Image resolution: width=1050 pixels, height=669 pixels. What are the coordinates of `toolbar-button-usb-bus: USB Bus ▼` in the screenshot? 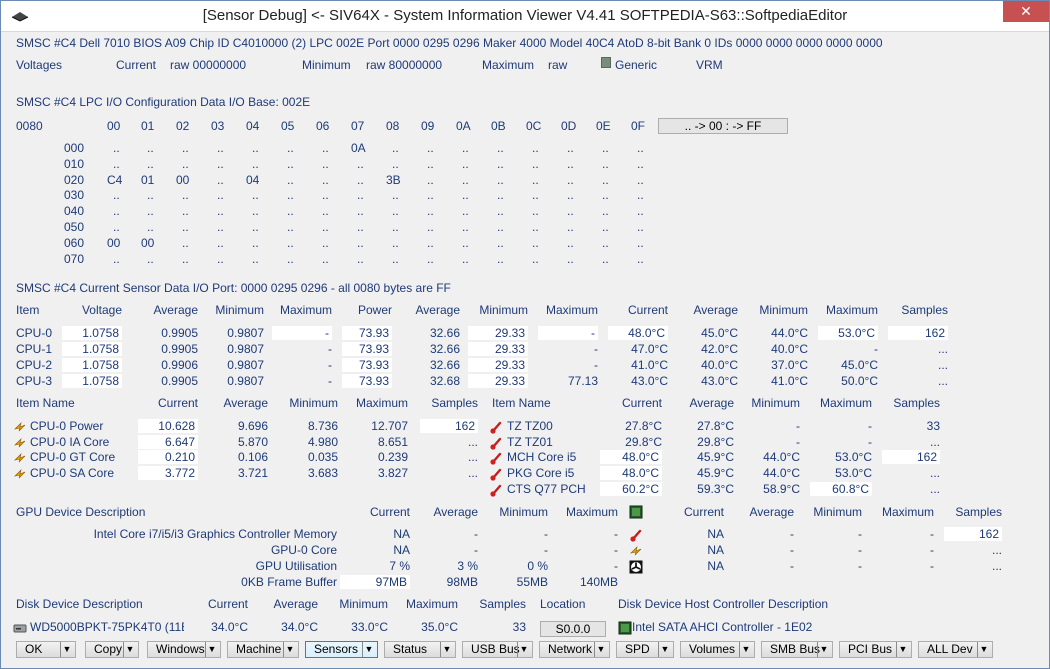 It's located at (497, 649).